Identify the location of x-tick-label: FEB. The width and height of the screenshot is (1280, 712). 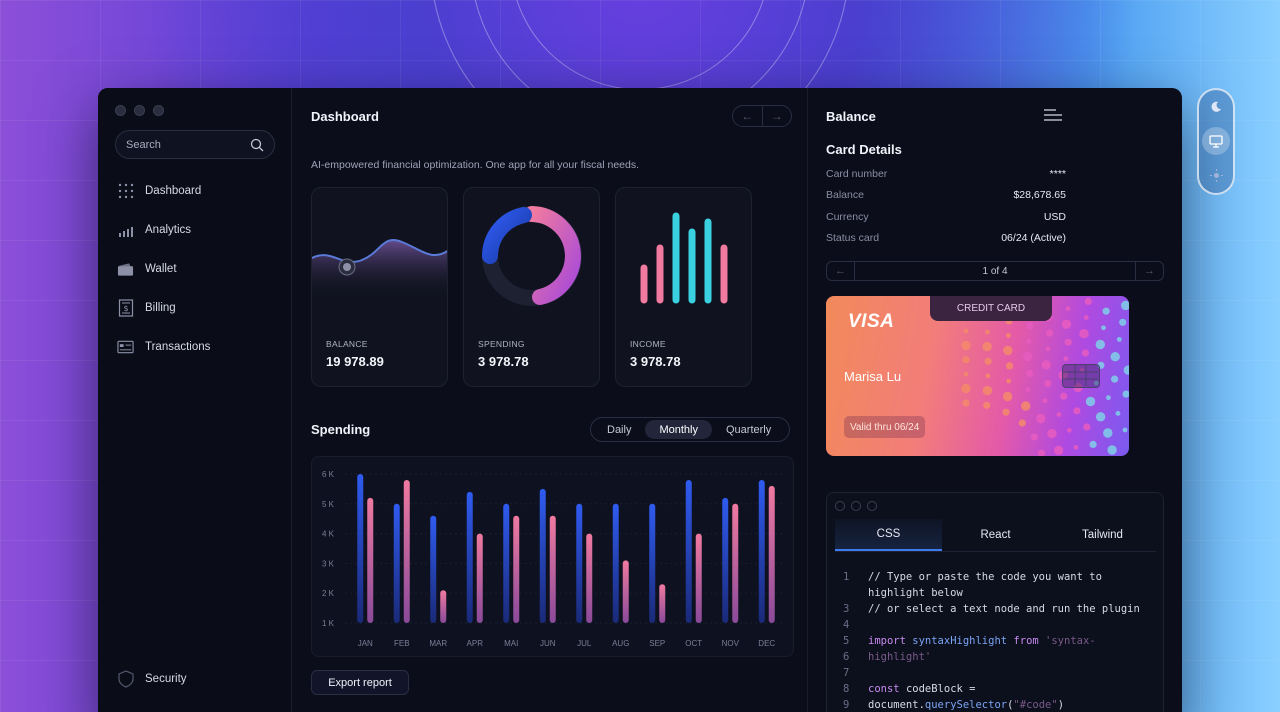
(402, 643).